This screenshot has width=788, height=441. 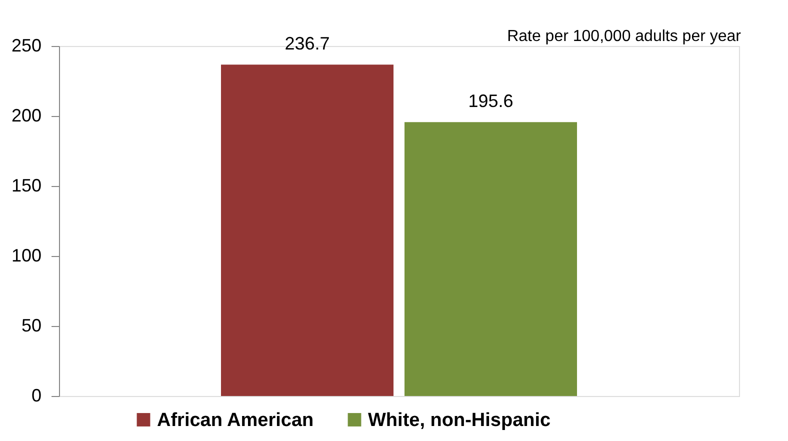 I want to click on legend-label: White, non-Hispanic, so click(x=460, y=420).